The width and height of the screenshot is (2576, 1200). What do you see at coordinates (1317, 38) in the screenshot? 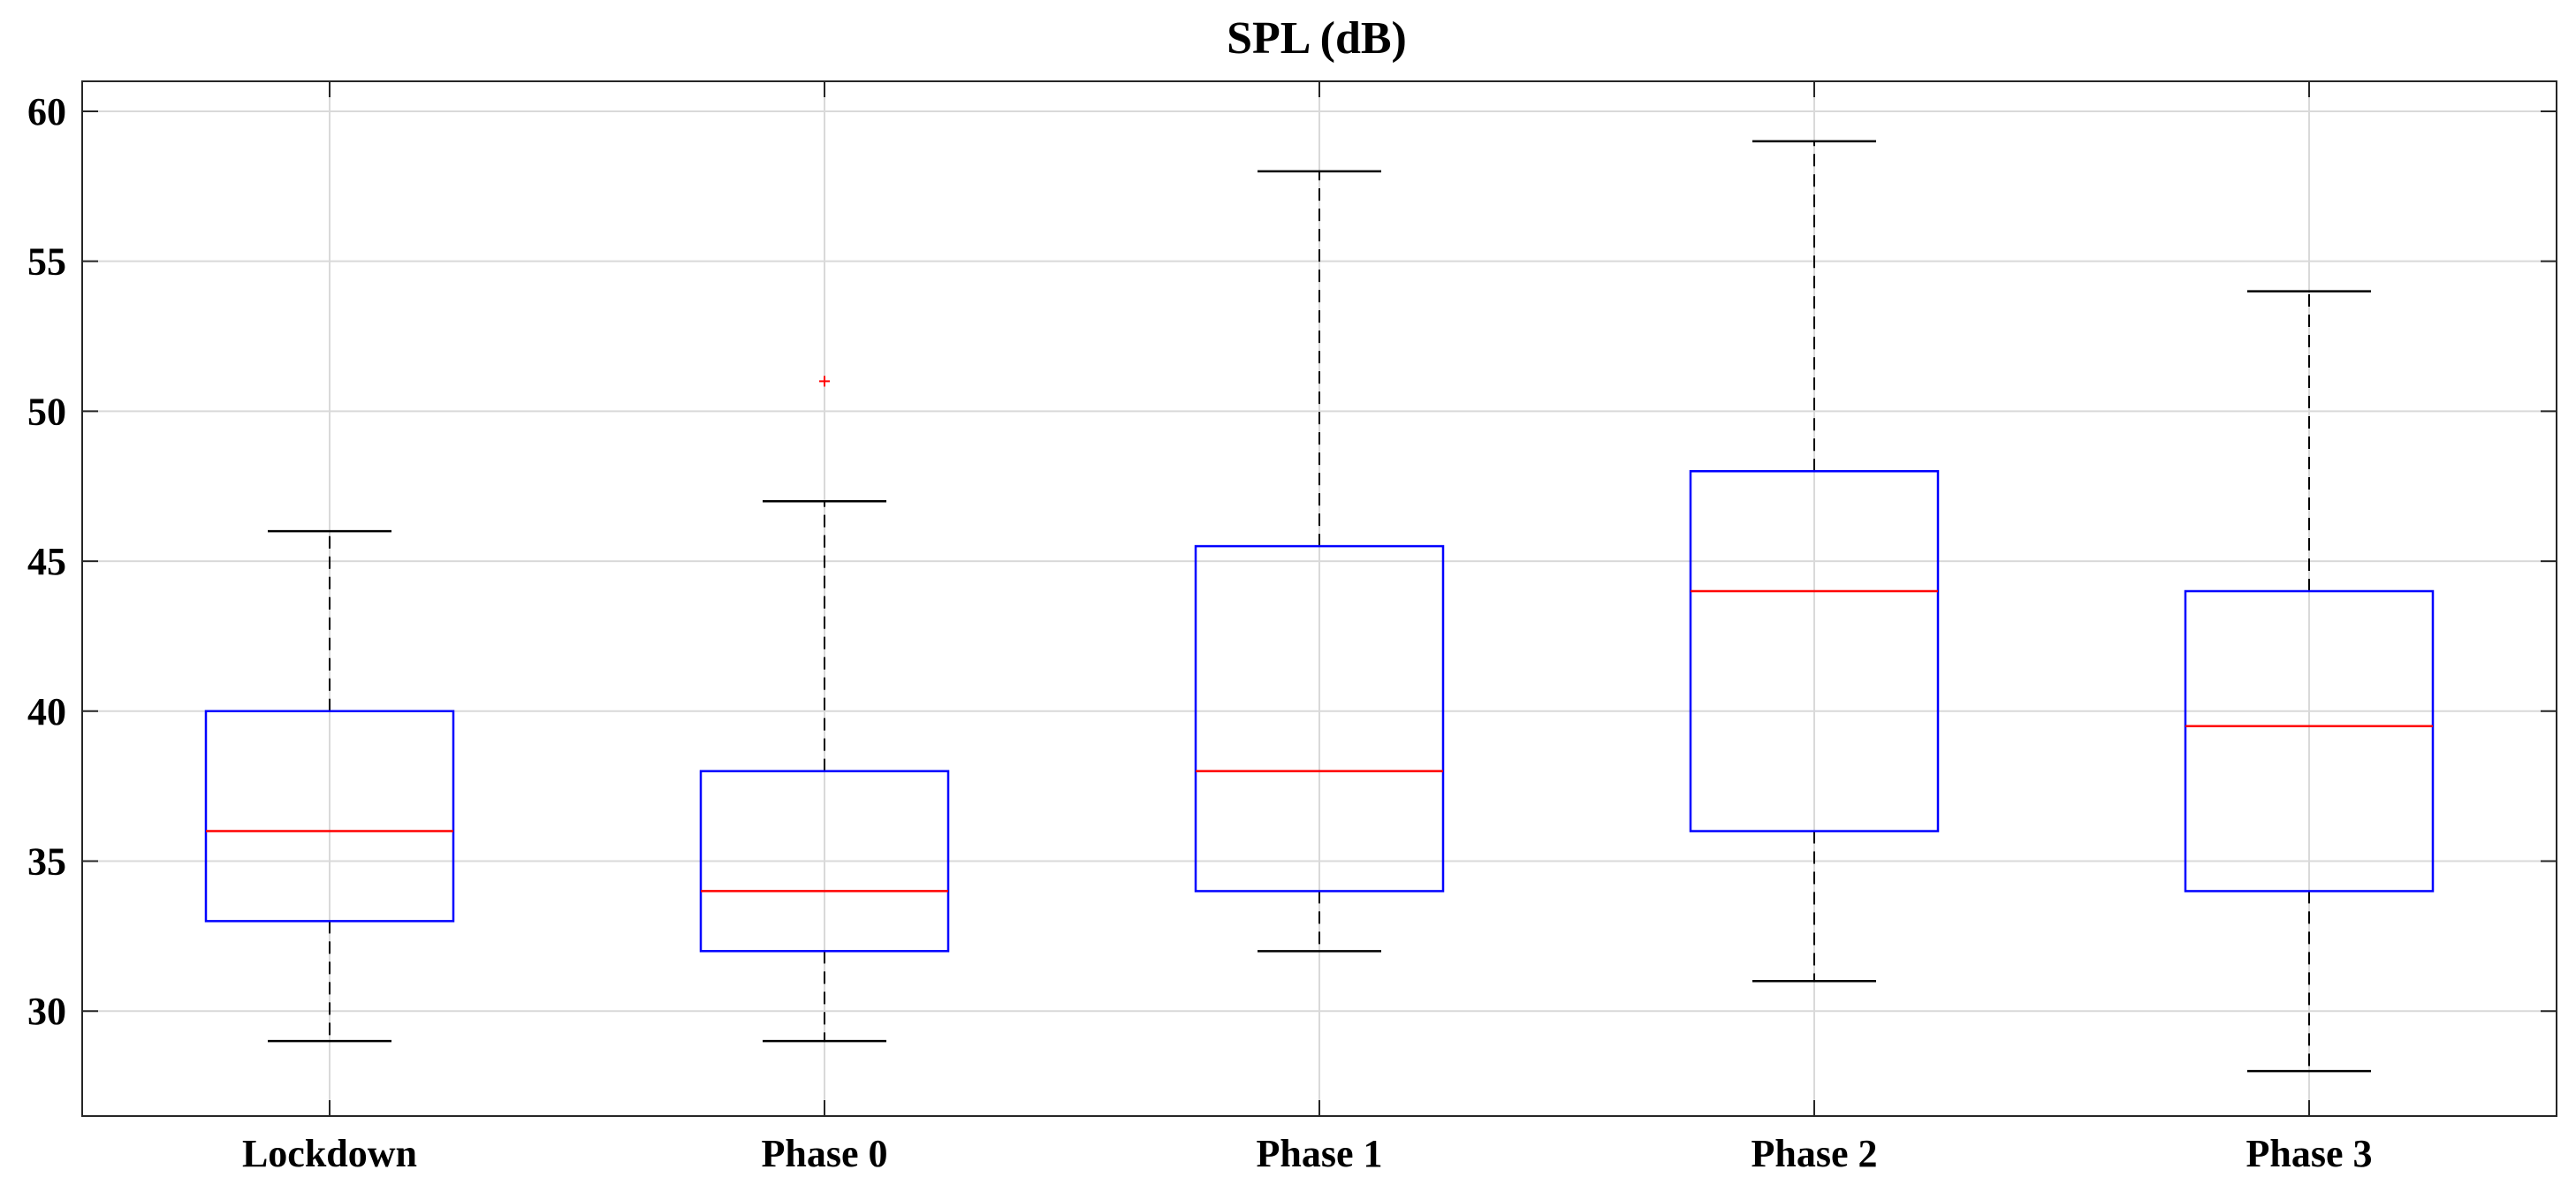
I see `chart-title: SPL (dB)` at bounding box center [1317, 38].